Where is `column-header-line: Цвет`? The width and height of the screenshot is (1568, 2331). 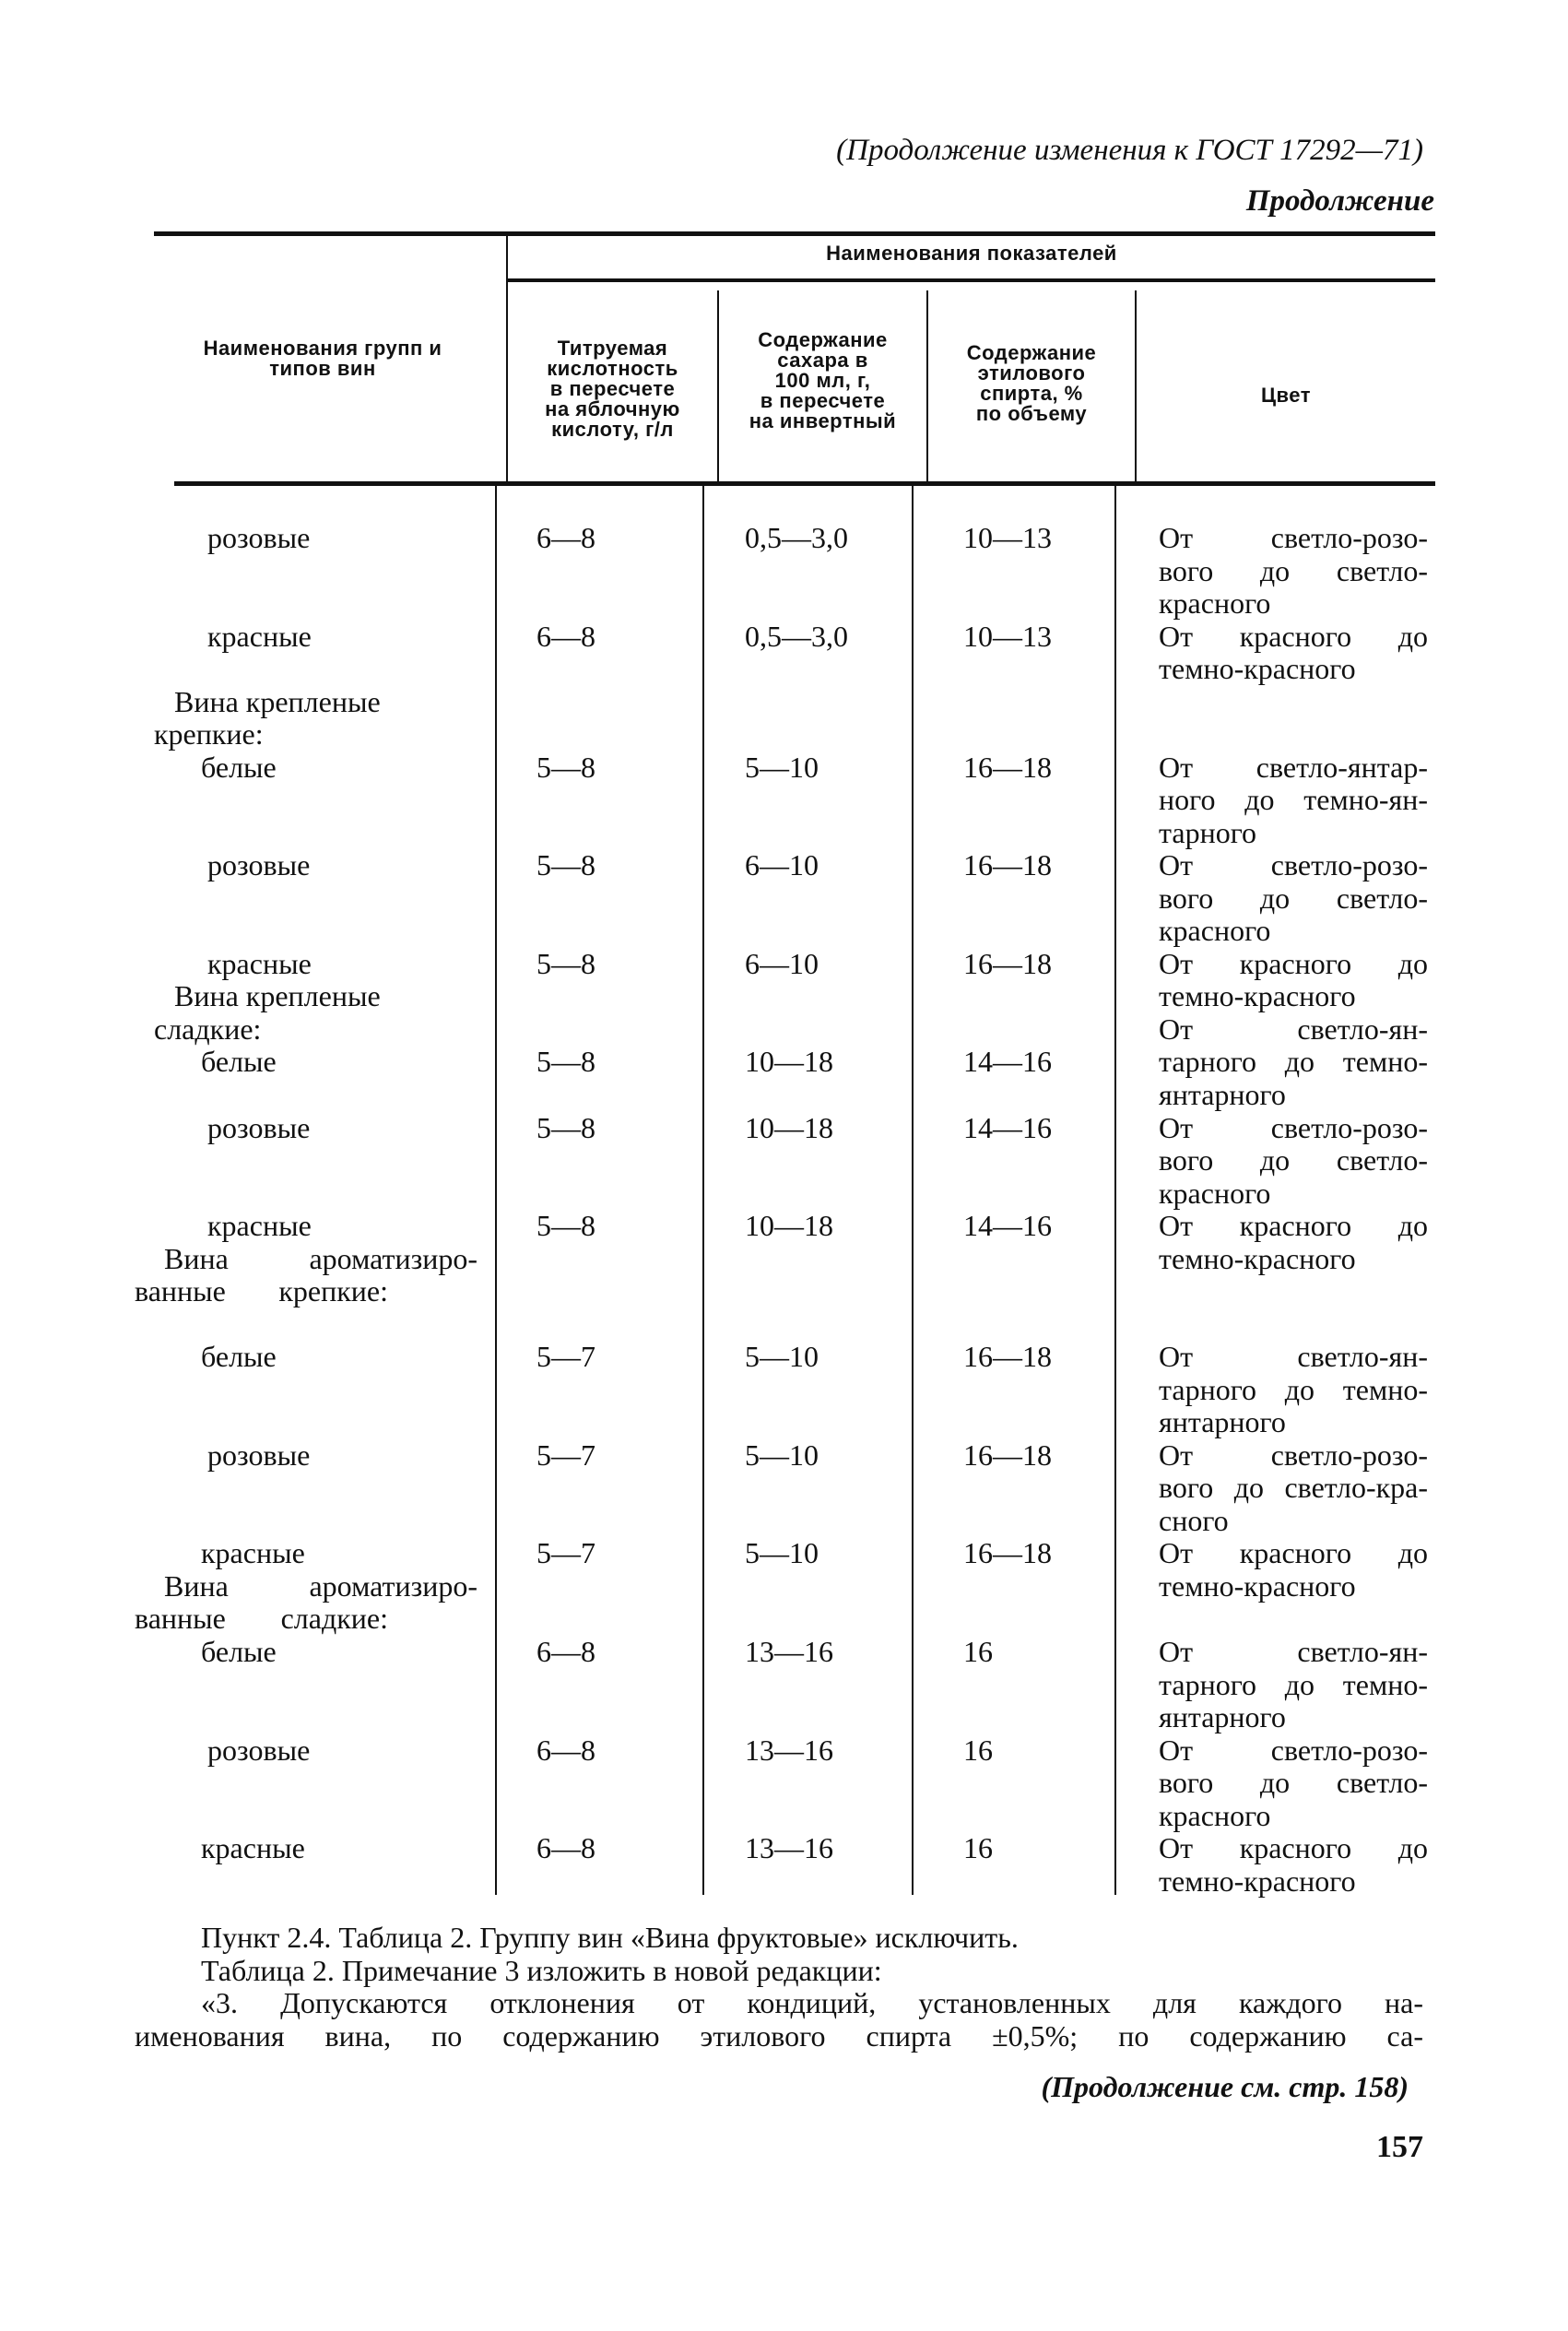 column-header-line: Цвет is located at coordinates (1286, 395).